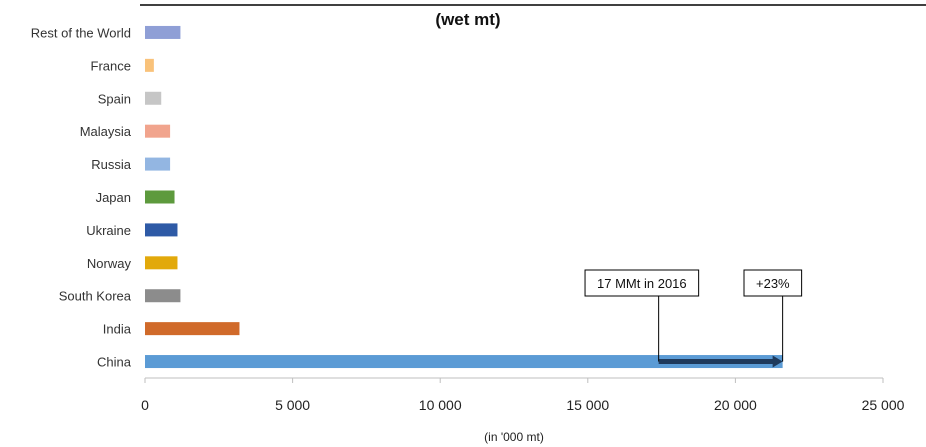 The height and width of the screenshot is (447, 926). Describe the element at coordinates (161, 263) in the screenshot. I see `bar-norway` at that location.